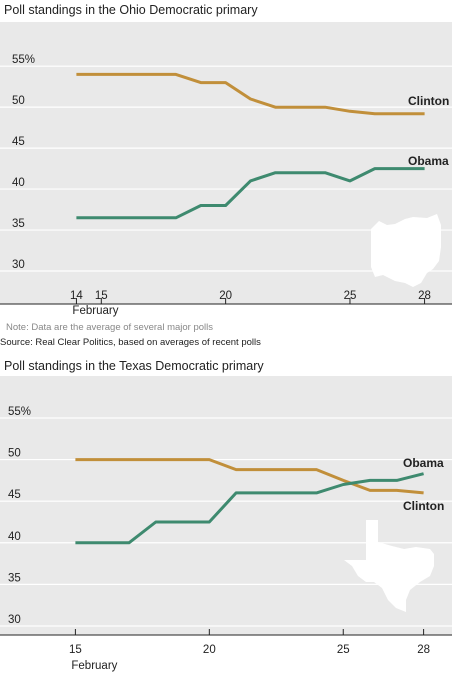  I want to click on texas-outline, so click(389, 566).